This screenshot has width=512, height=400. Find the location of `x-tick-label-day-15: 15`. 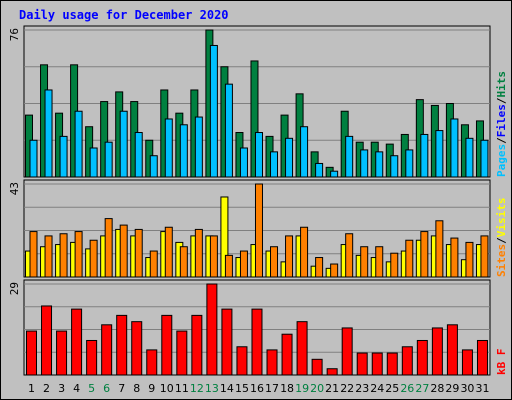

x-tick-label-day-15: 15 is located at coordinates (242, 388).